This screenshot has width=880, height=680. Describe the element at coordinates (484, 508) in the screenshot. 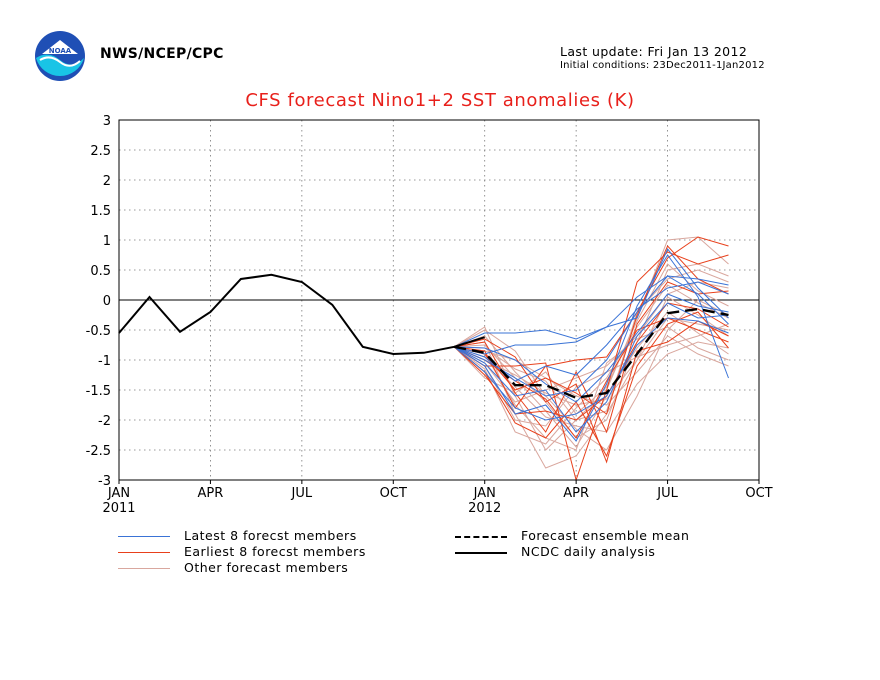

I see `x-tick-year-label: 2012` at that location.